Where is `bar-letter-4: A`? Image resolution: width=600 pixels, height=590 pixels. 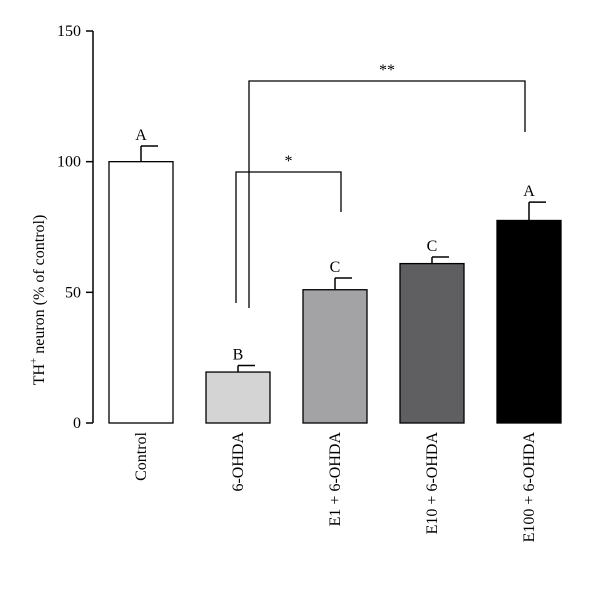 bar-letter-4: A is located at coordinates (529, 191).